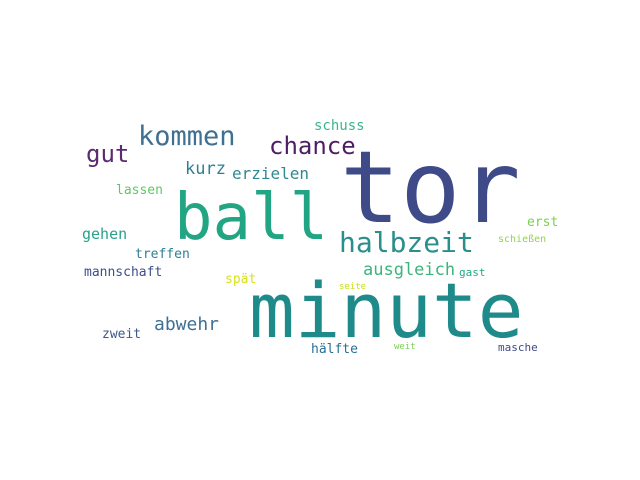 This screenshot has width=640, height=480. What do you see at coordinates (543, 222) in the screenshot?
I see `word-erst: erst` at bounding box center [543, 222].